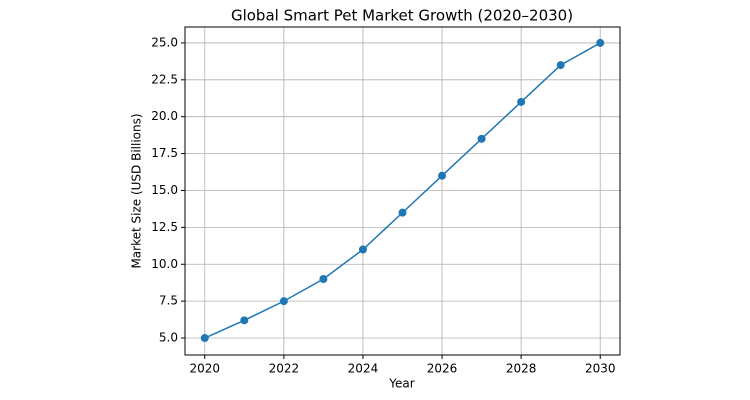 The image size is (750, 400). Describe the element at coordinates (164, 227) in the screenshot. I see `y-tick-label: 12.5` at that location.